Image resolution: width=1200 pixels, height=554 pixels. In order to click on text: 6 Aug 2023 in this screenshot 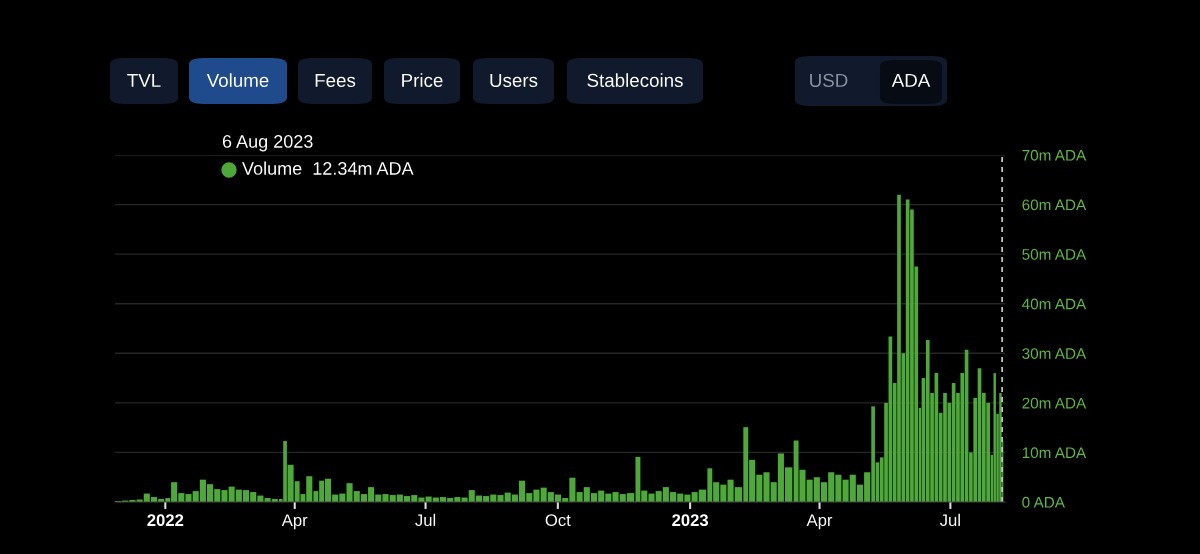, I will do `click(267, 143)`.